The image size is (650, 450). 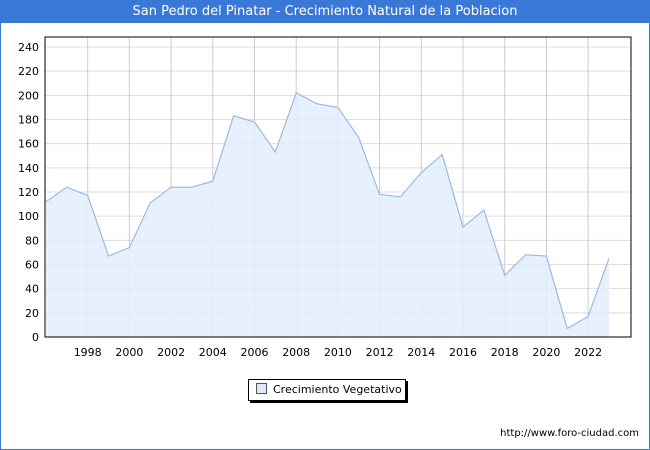 What do you see at coordinates (32, 265) in the screenshot?
I see `y-tick-label: 60` at bounding box center [32, 265].